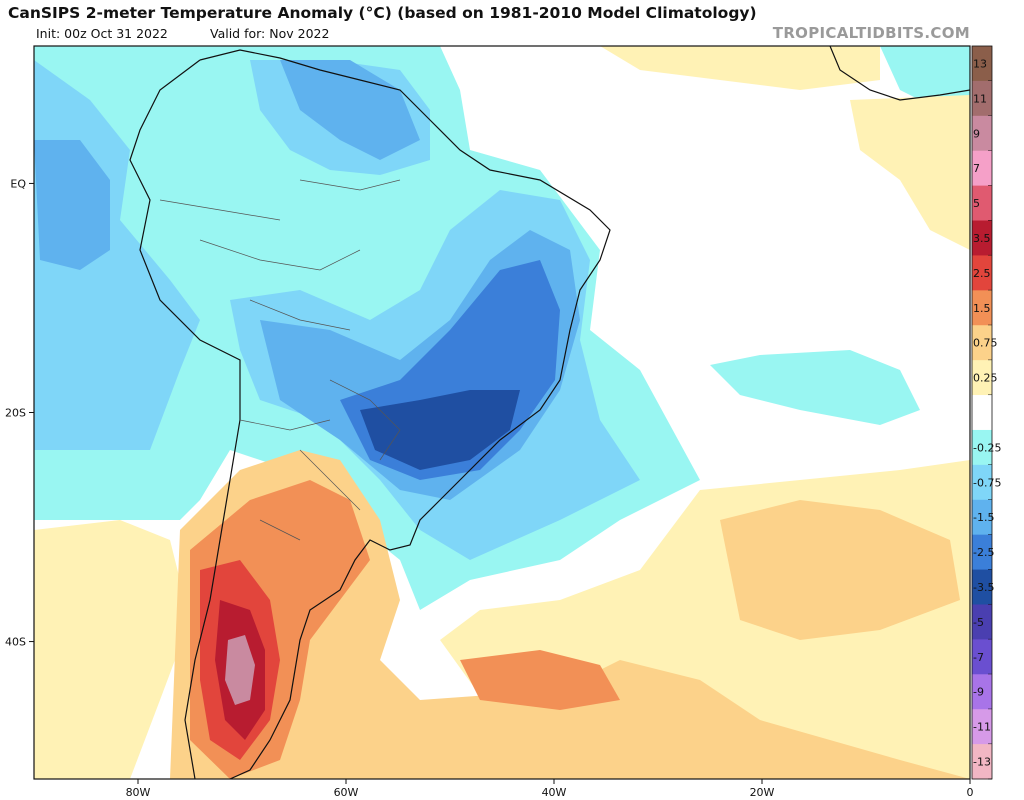 The image size is (1024, 800). What do you see at coordinates (138, 792) in the screenshot?
I see `lon-tick-label: 80W` at bounding box center [138, 792].